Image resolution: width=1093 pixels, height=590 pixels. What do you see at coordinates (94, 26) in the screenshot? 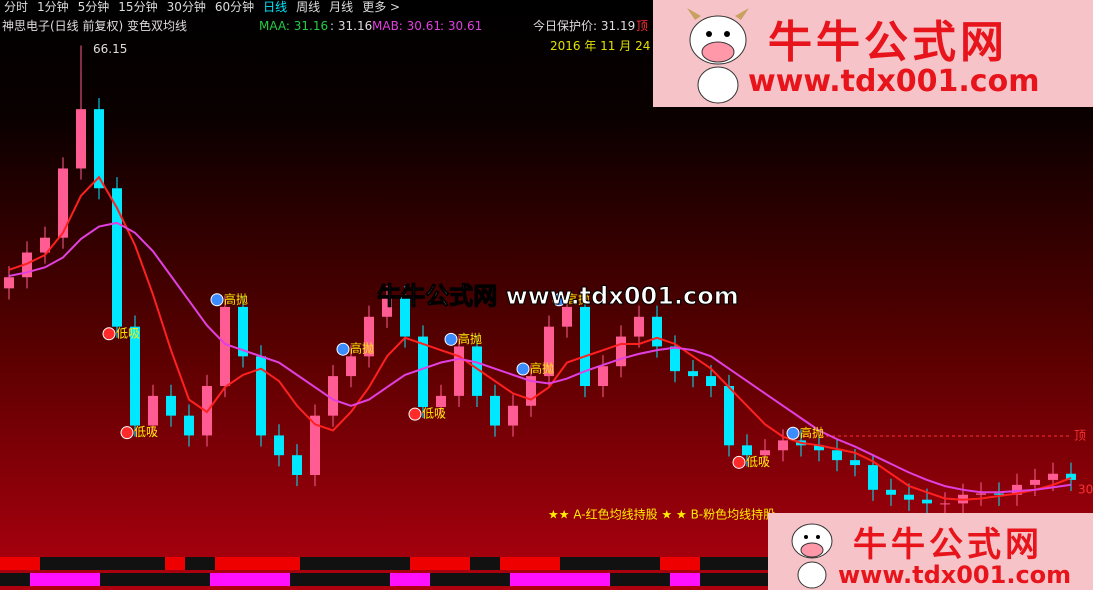
I see `stock-title: 神思电子(日线 前复权) 变色双均线` at bounding box center [94, 26].